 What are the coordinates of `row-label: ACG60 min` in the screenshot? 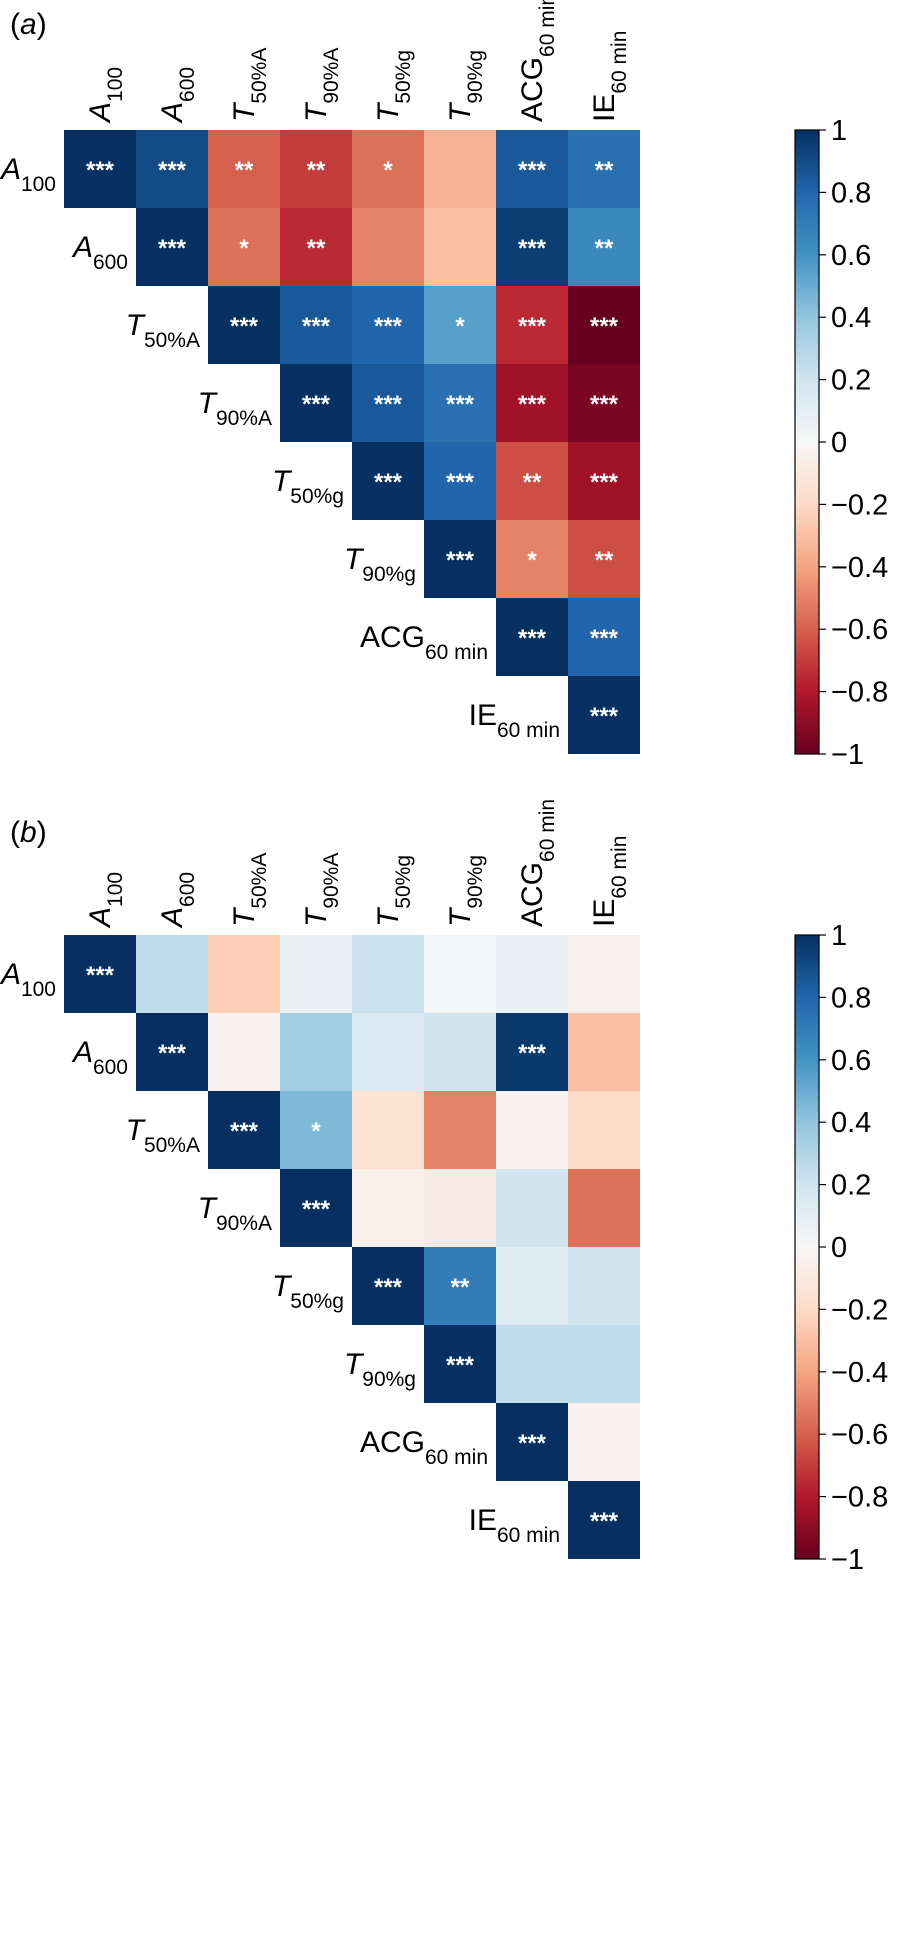 It's located at (424, 1447).